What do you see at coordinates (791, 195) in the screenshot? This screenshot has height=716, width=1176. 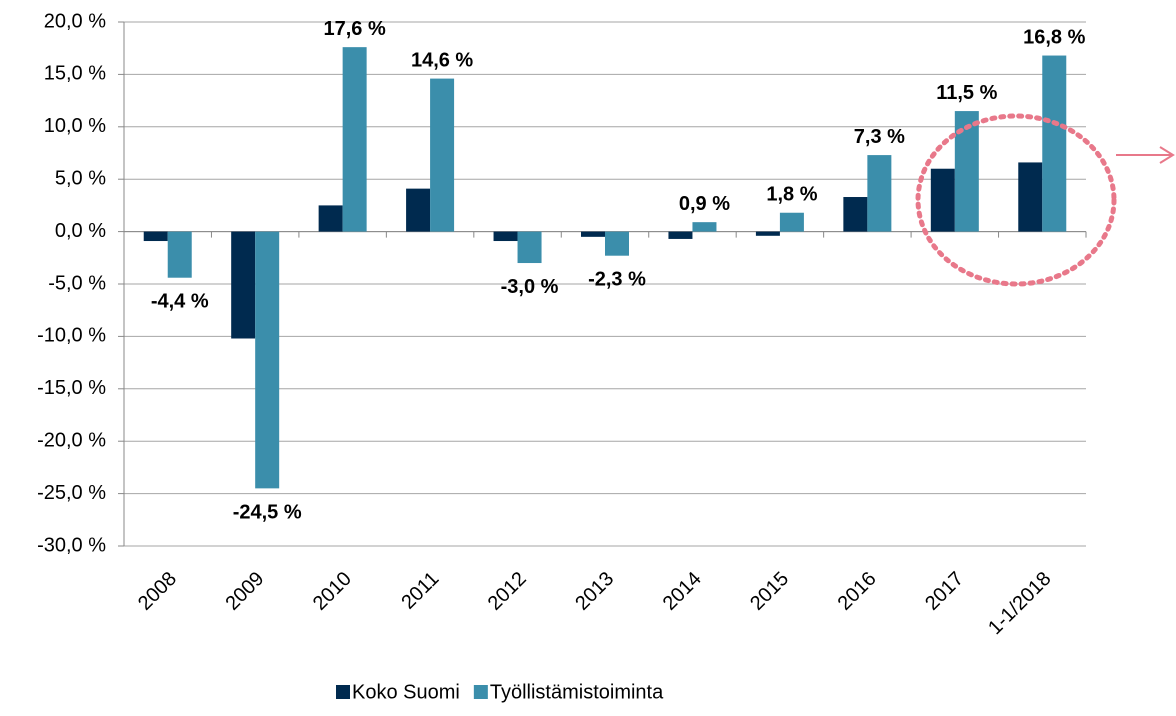 I see `value-label: 1,8 %` at bounding box center [791, 195].